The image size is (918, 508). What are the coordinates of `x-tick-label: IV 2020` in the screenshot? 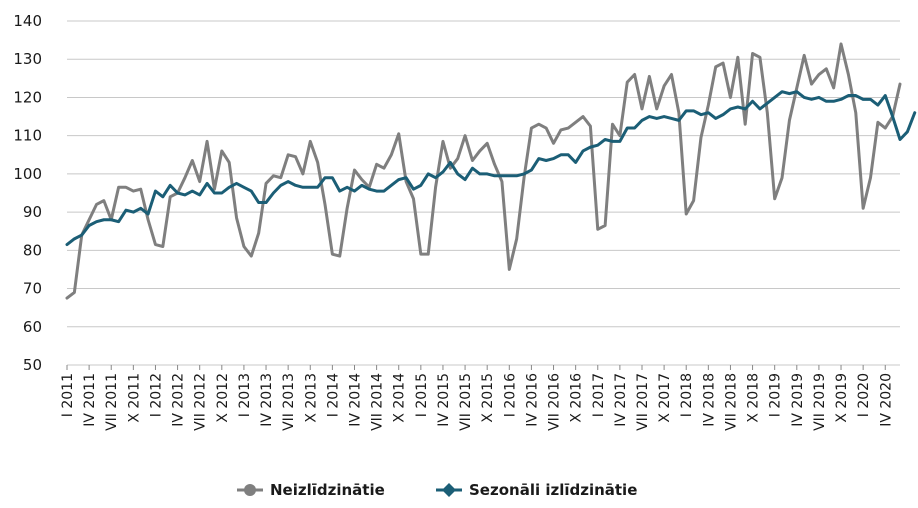 It's located at (886, 400).